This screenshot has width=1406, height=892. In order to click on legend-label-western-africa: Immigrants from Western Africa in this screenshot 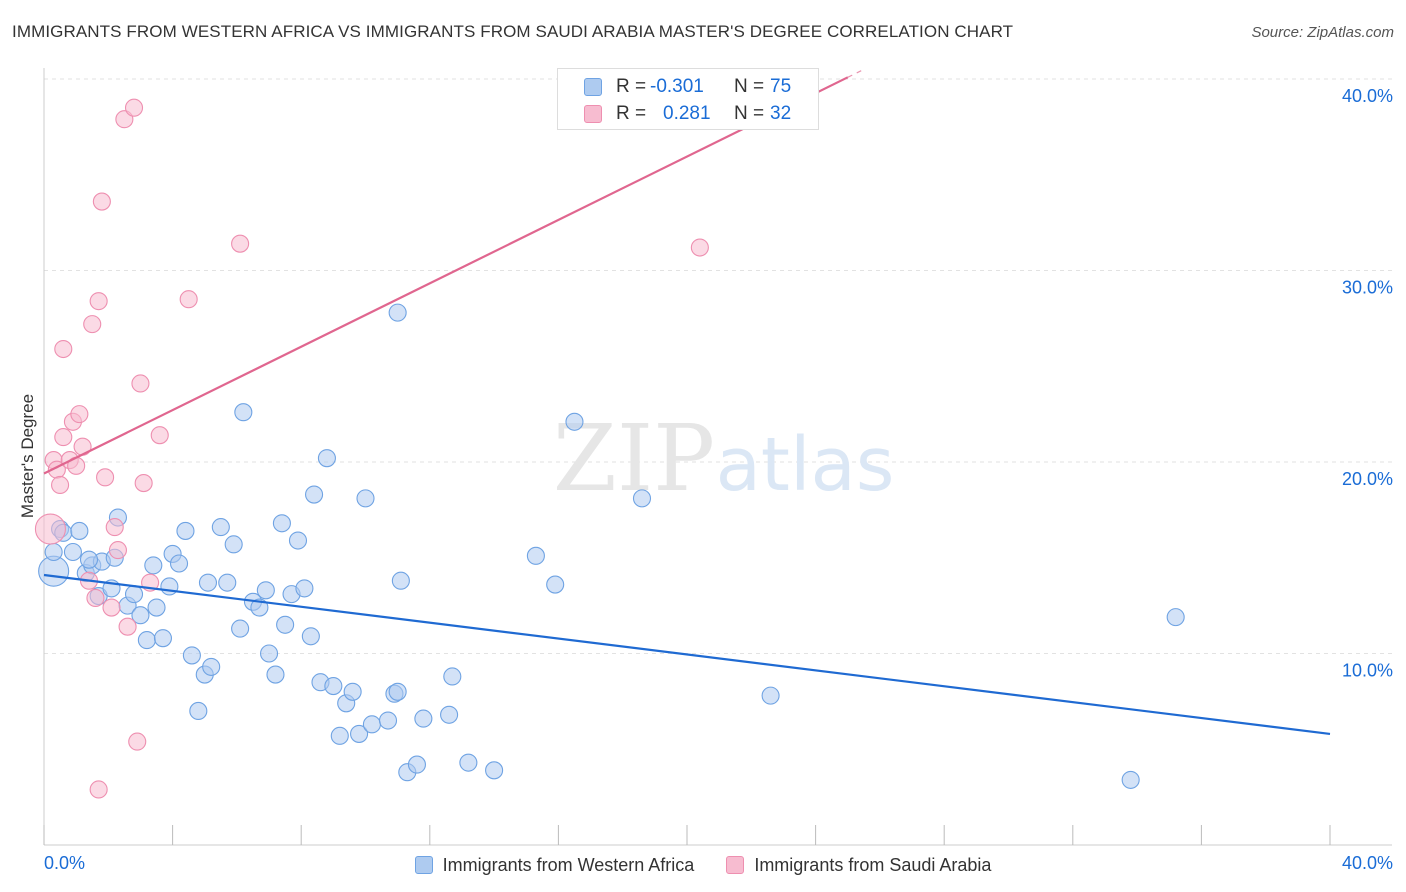, I will do `click(568, 864)`.